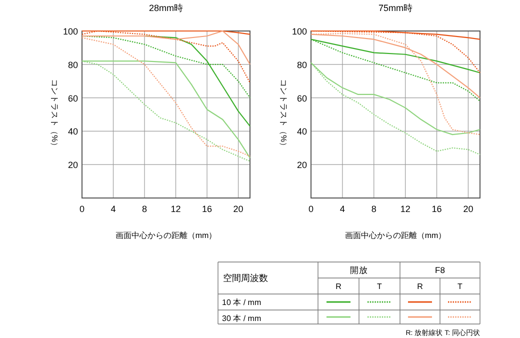 Image resolution: width=520 pixels, height=338 pixels. I want to click on text: F8, so click(440, 270).